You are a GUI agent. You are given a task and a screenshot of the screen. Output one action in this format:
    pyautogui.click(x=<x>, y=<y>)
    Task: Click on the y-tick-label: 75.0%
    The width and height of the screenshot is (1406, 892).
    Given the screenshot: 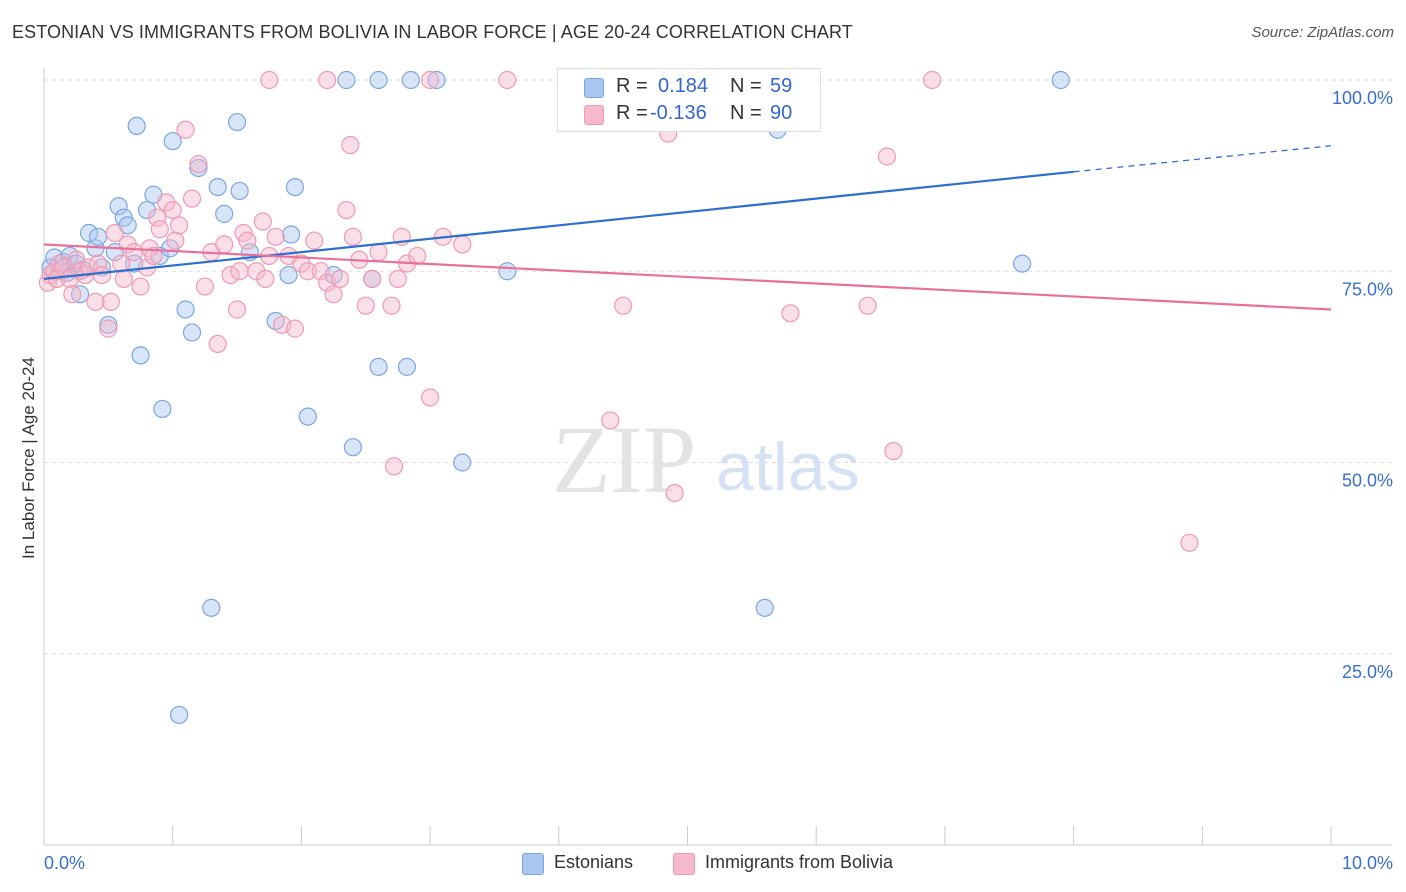 What is the action you would take?
    pyautogui.click(x=1367, y=289)
    